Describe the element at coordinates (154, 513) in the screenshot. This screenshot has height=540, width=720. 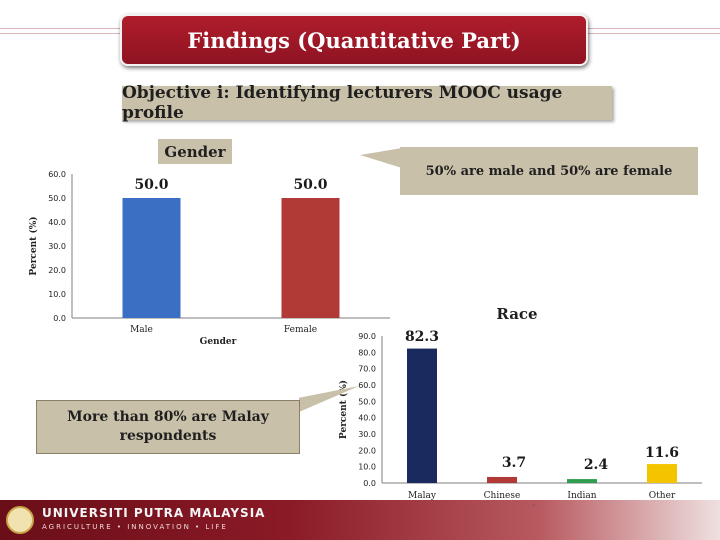
I see `university-name: UNIVERSITI PUTRA MALAYSIA` at that location.